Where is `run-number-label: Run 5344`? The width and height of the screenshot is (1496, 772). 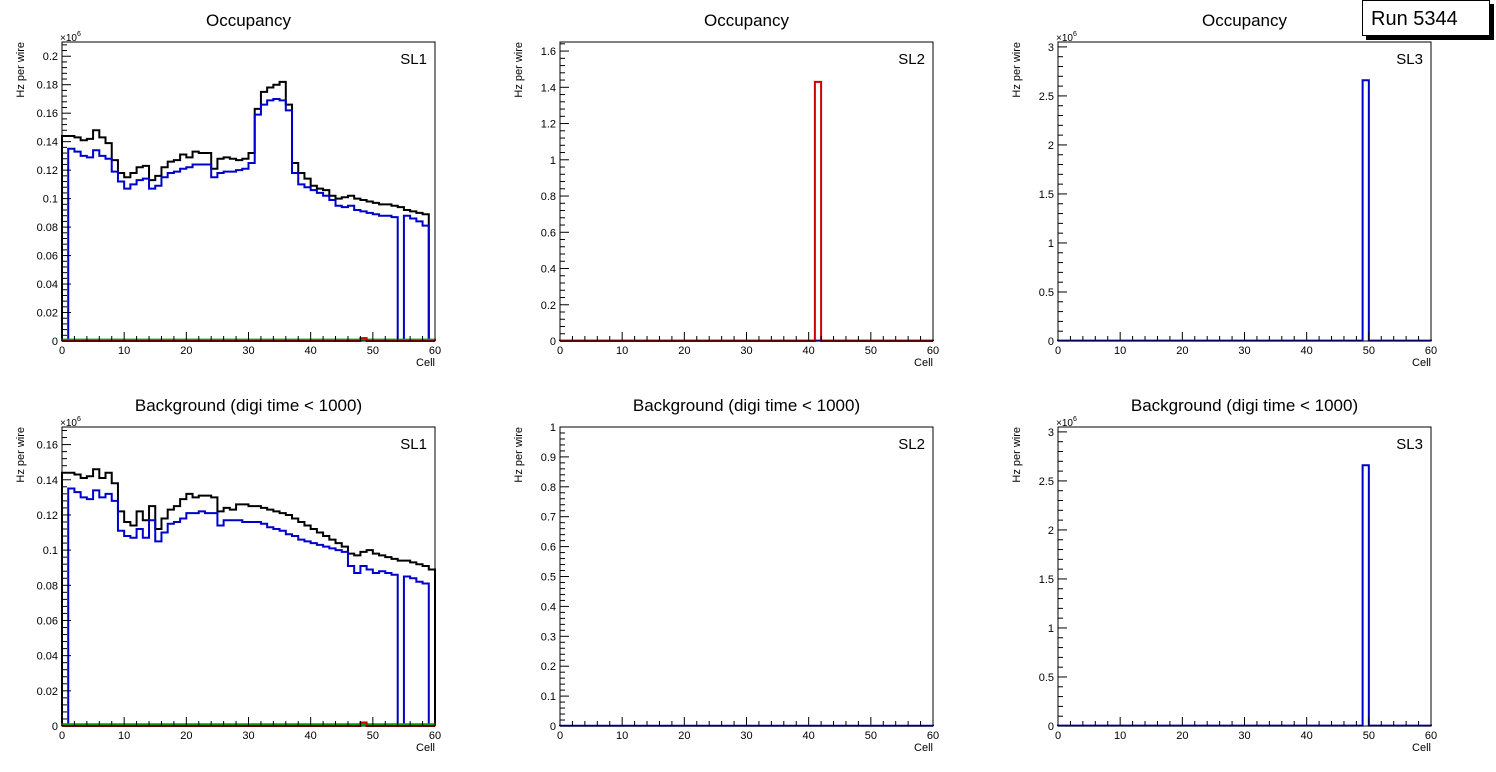
run-number-label: Run 5344 is located at coordinates (1426, 18).